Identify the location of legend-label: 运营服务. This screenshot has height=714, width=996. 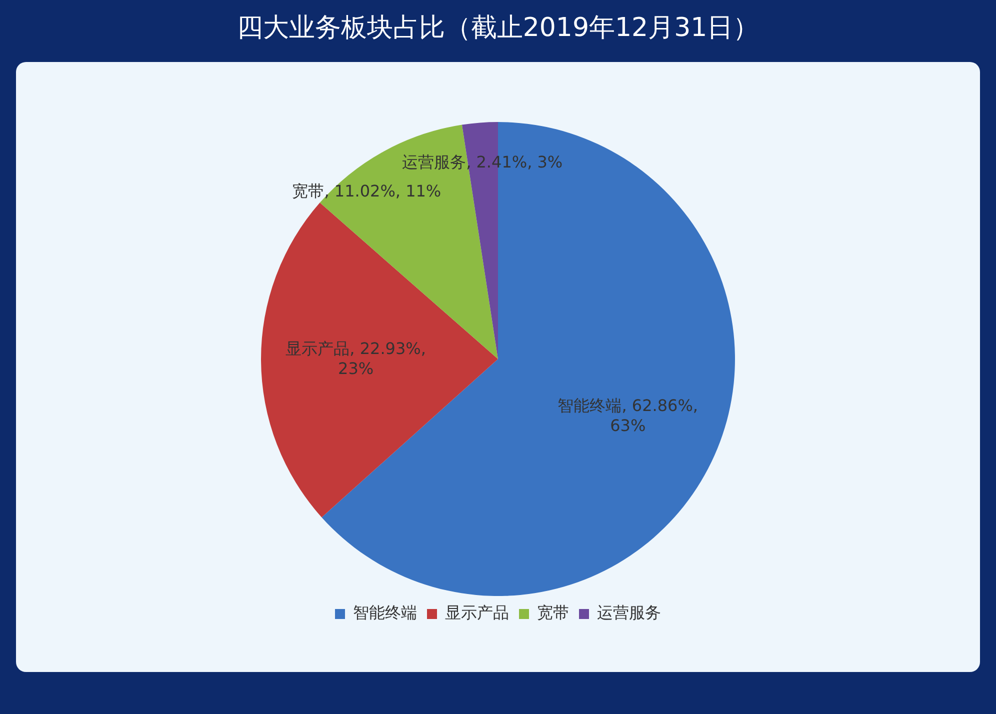
(629, 612).